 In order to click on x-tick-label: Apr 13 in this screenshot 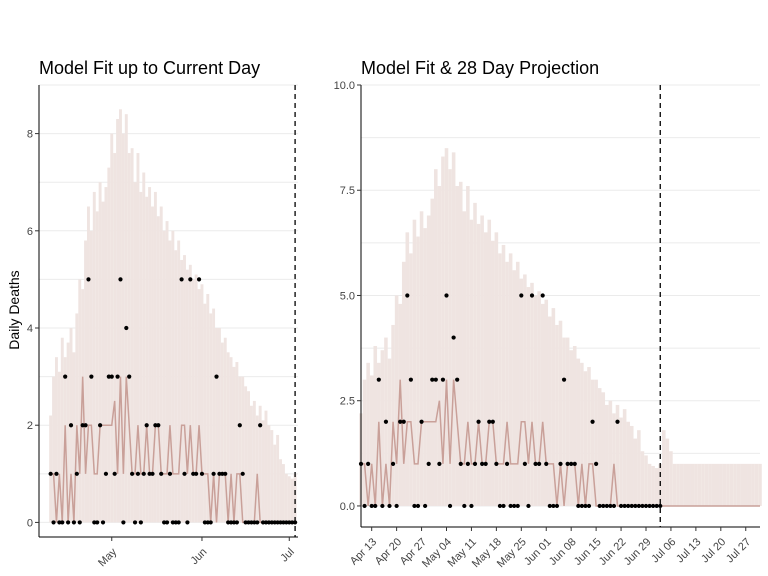, I will do `click(363, 551)`.